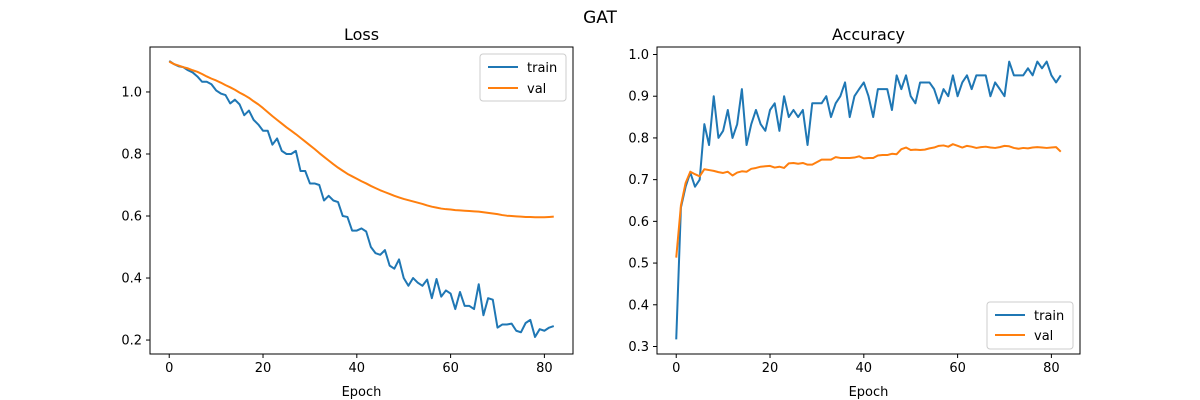  Describe the element at coordinates (131, 154) in the screenshot. I see `loss-y-tick-label: 0.8` at that location.